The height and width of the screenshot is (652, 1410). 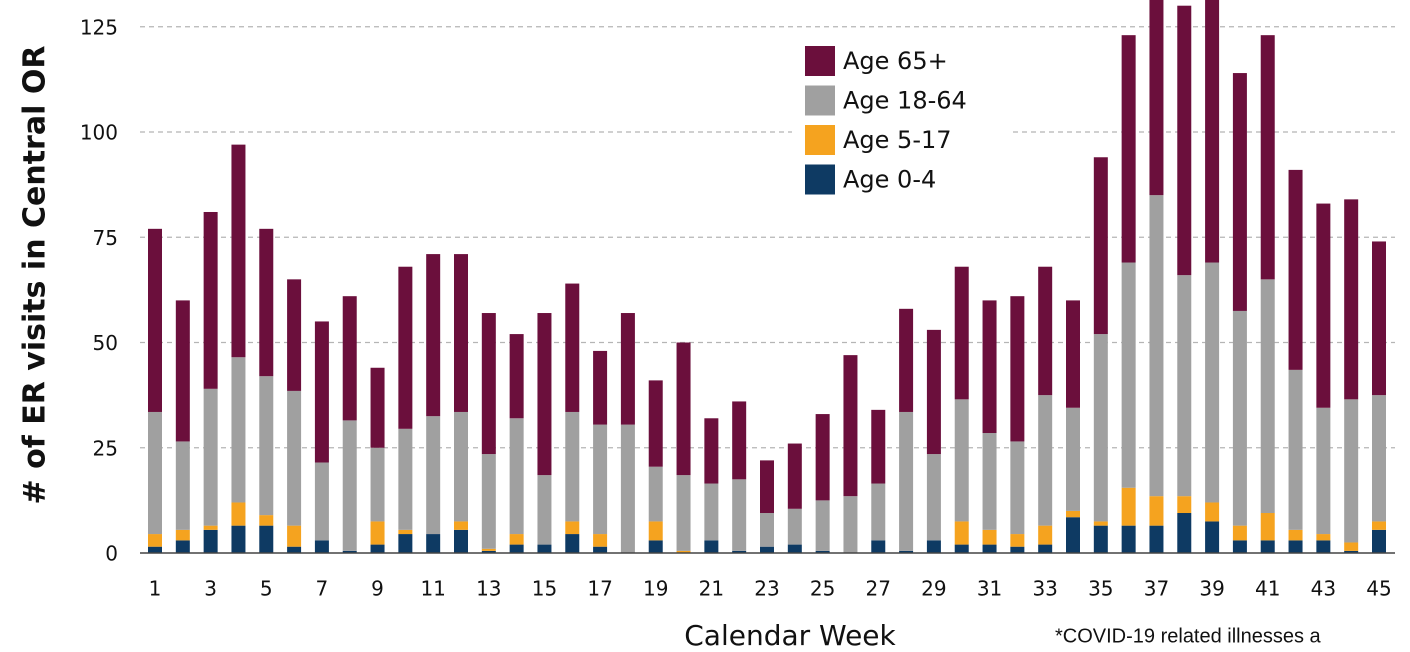 I want to click on x-tick-label: 37, so click(x=1156, y=589).